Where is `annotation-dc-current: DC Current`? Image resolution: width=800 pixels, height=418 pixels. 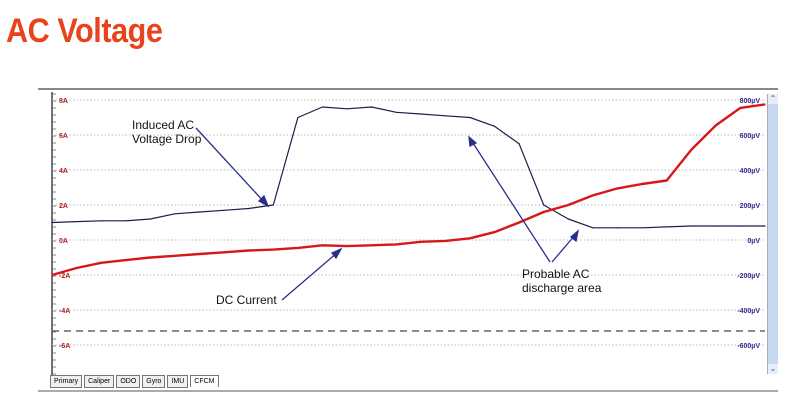
annotation-dc-current: DC Current is located at coordinates (246, 300).